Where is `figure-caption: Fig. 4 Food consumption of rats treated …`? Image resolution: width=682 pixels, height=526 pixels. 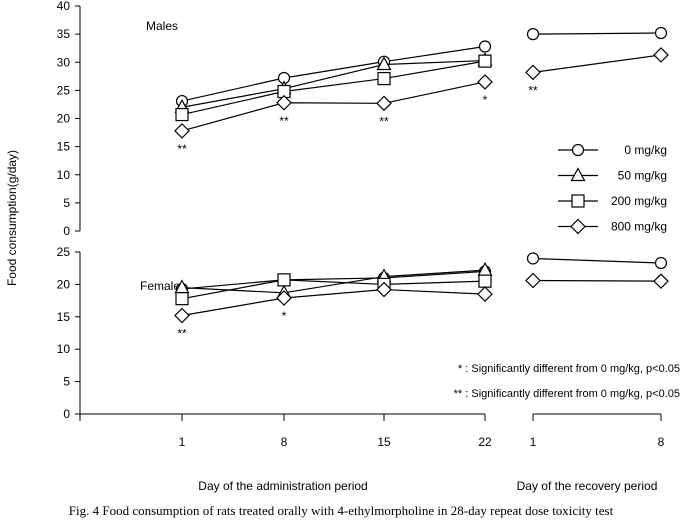
figure-caption: Fig. 4 Food consumption of rats treated … is located at coordinates (341, 510).